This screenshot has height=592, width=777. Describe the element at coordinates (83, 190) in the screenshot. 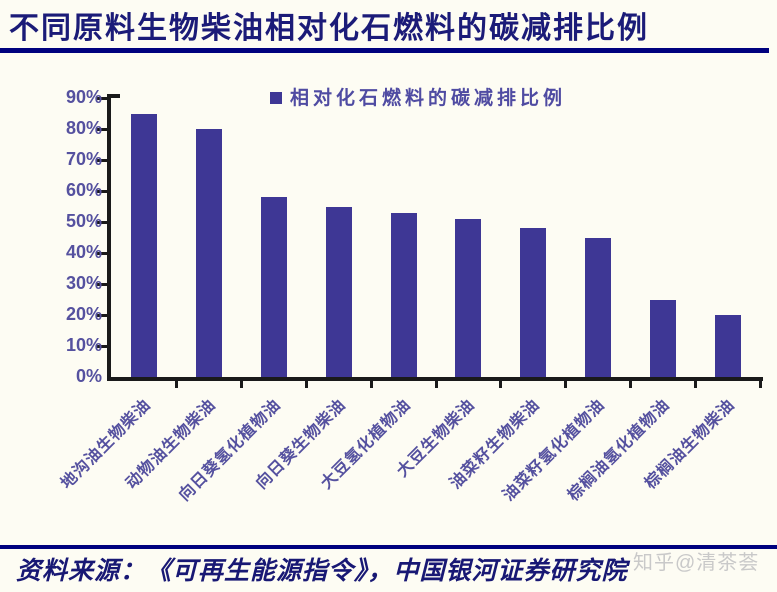

I see `y-axis-label: 60%` at that location.